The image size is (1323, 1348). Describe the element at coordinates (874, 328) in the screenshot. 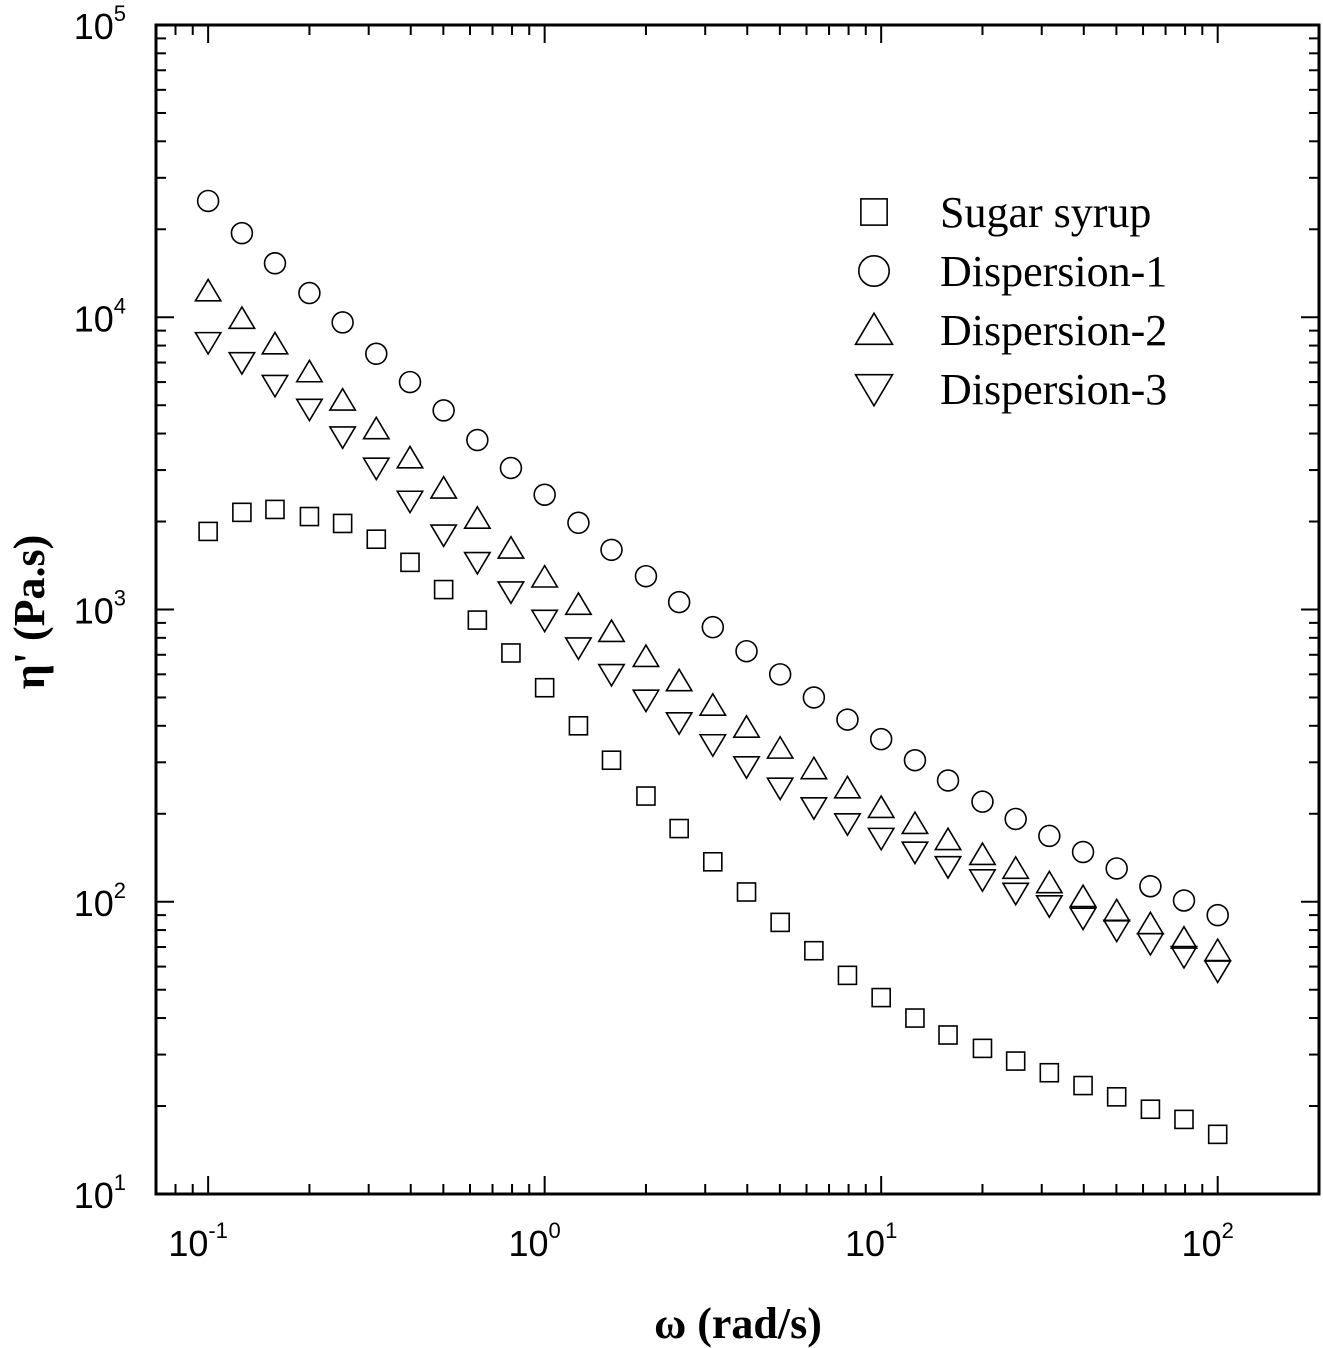

I see `legend-marker-triangle-up` at that location.